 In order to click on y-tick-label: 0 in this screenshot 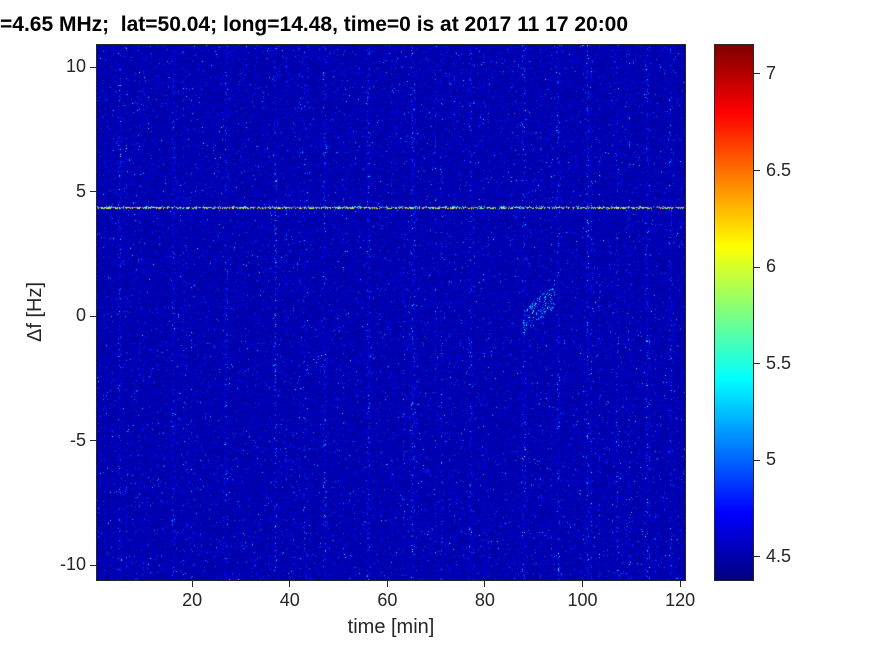, I will do `click(80, 315)`.